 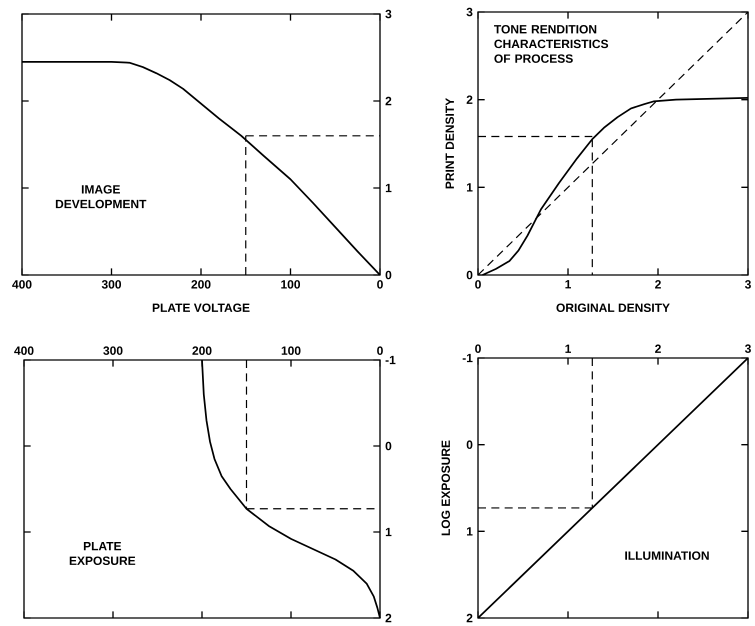 I want to click on annotation: PLATE EXPOSURE, so click(x=103, y=554).